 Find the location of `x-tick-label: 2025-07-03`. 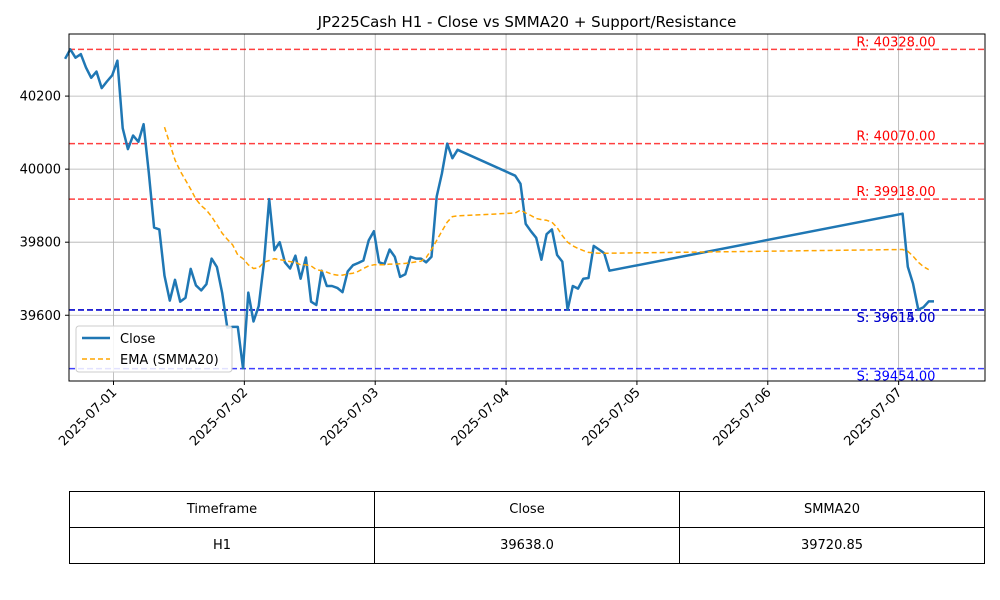

x-tick-label: 2025-07-03 is located at coordinates (350, 417).